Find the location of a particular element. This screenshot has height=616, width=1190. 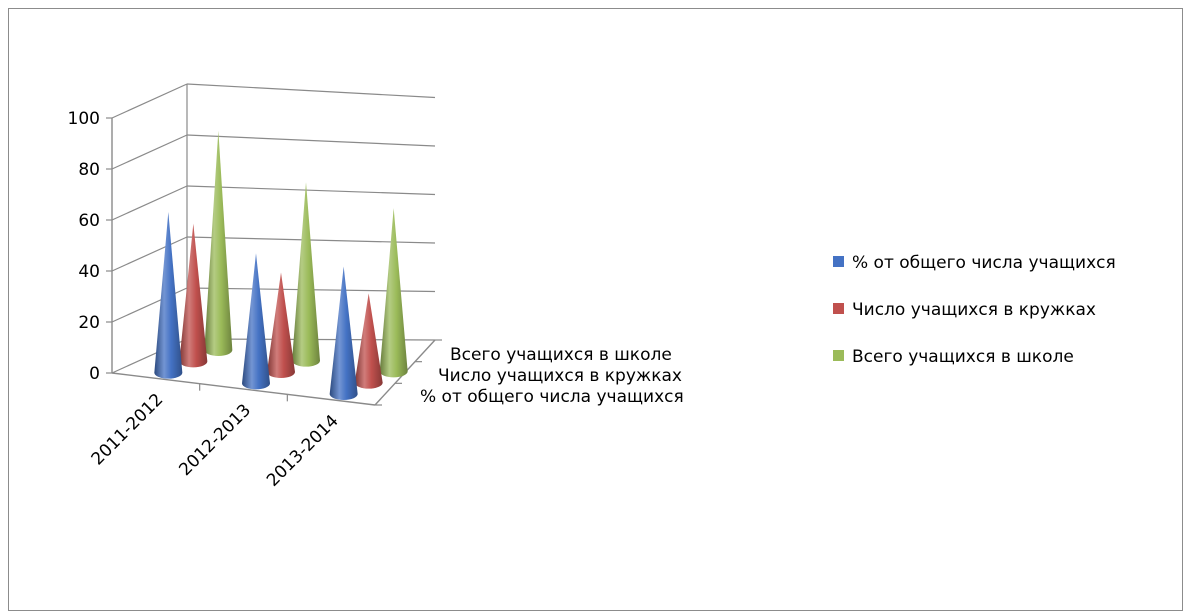

x-tick-label: 2012-2013 is located at coordinates (215, 440).